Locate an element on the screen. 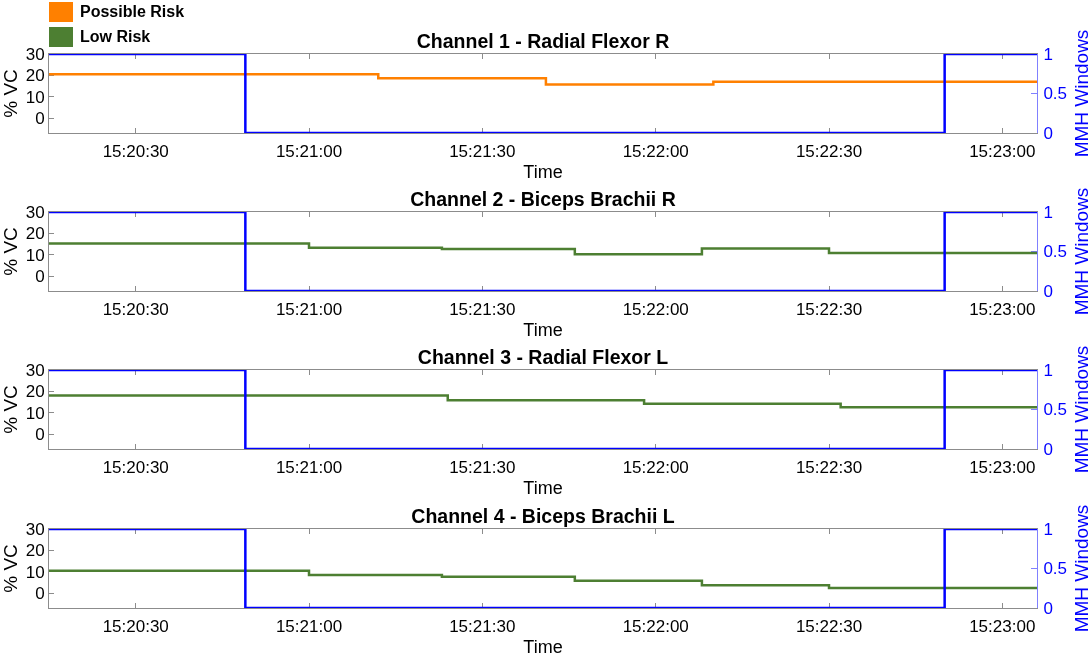 This screenshot has height=657, width=1092. legend-label: Possible Risk is located at coordinates (132, 12).